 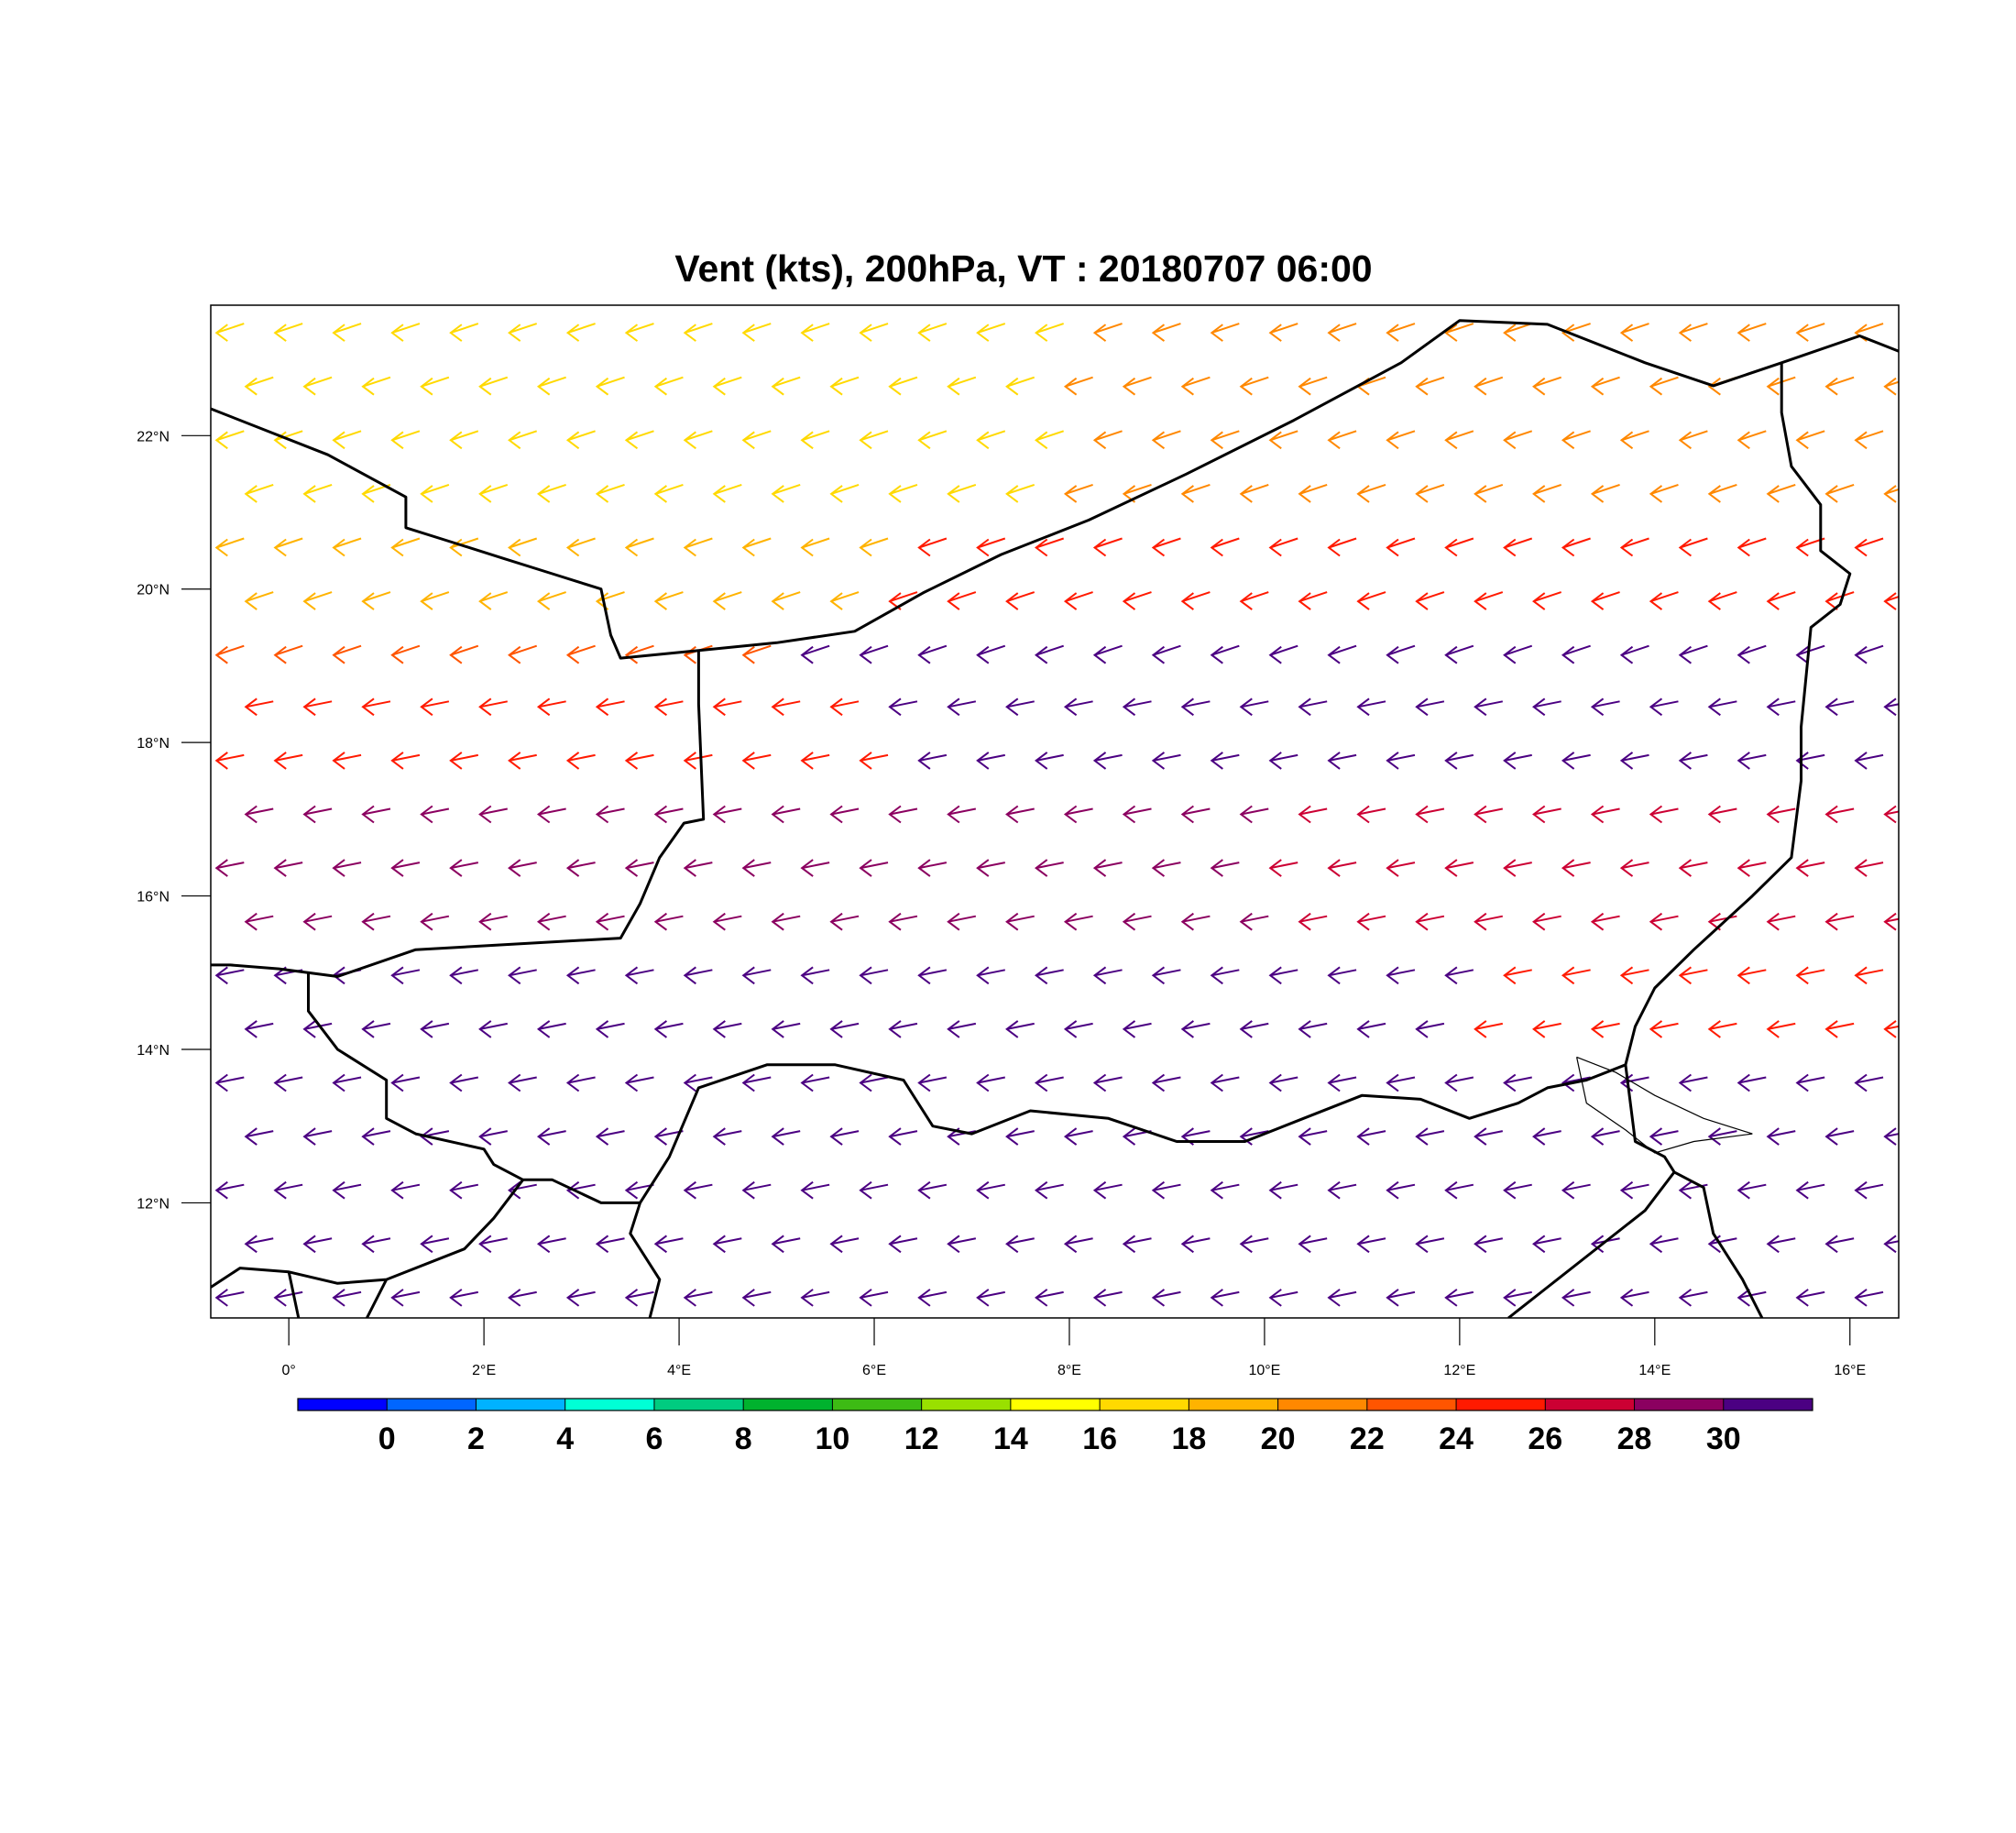 What do you see at coordinates (565, 1438) in the screenshot?
I see `colorbar-label: 4` at bounding box center [565, 1438].